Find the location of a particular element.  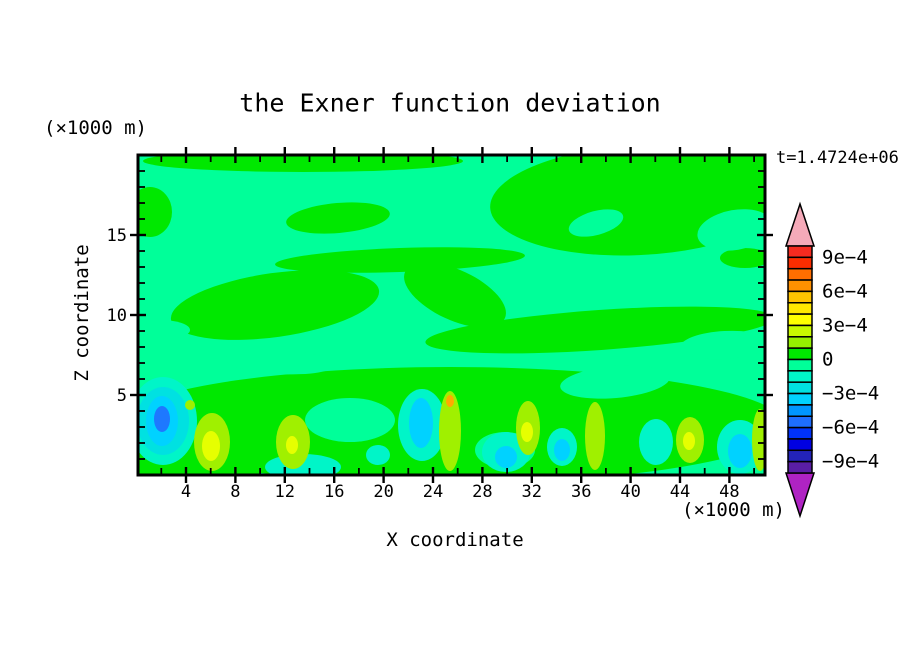

x-tick-label: 32 is located at coordinates (532, 492).